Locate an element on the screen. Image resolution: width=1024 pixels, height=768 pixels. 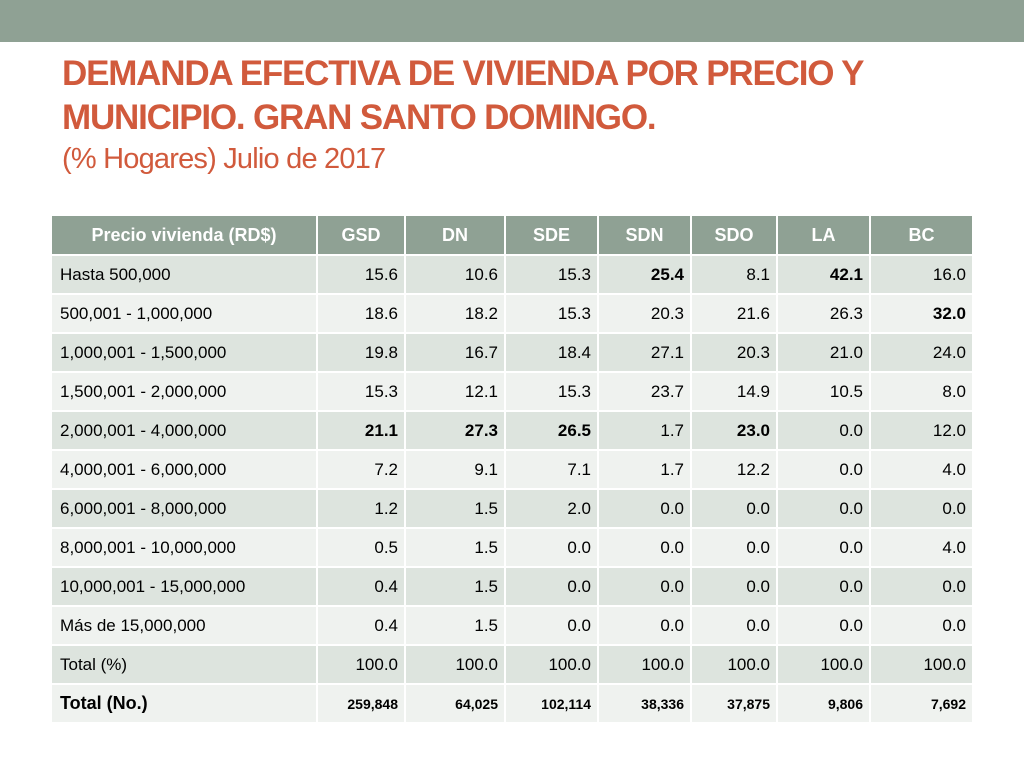
header-la: LA is located at coordinates (824, 235).